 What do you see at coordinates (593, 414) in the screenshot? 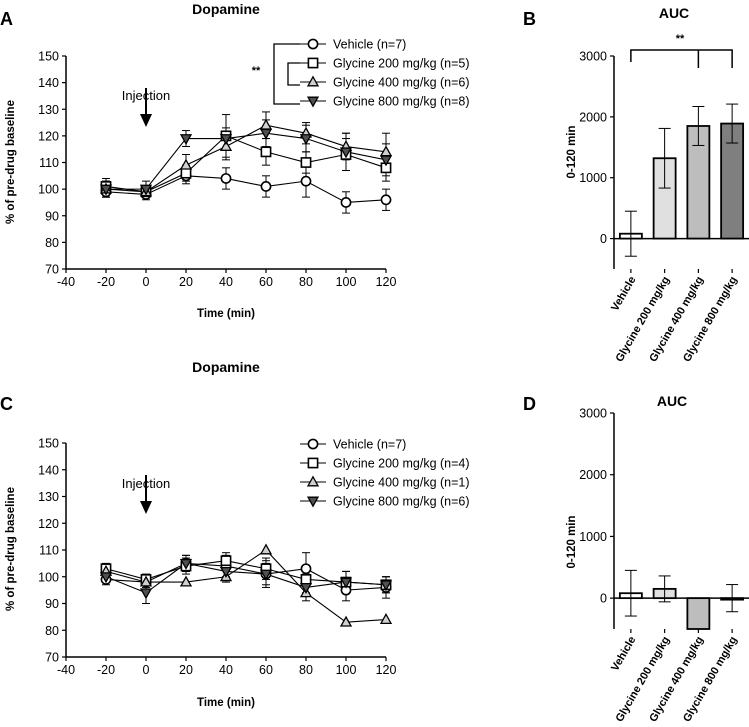
I see `panel-d-y-tick-label: 3000` at bounding box center [593, 414].